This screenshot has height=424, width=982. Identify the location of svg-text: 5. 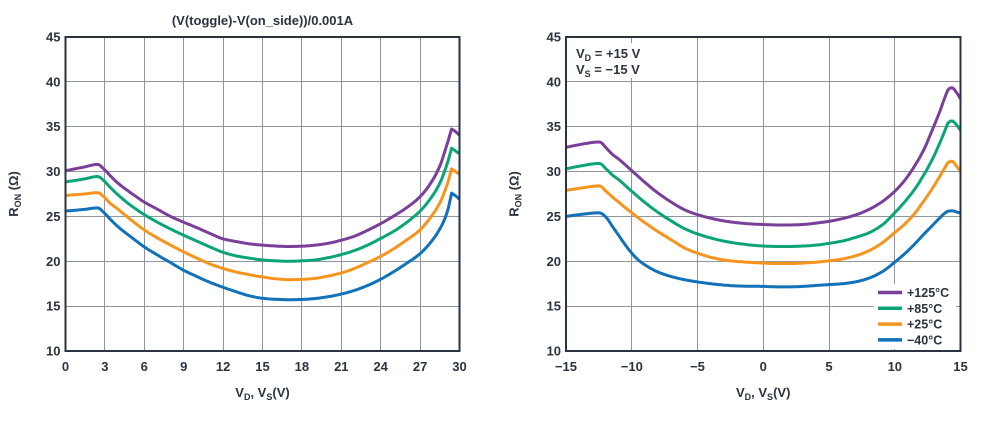
(828, 366).